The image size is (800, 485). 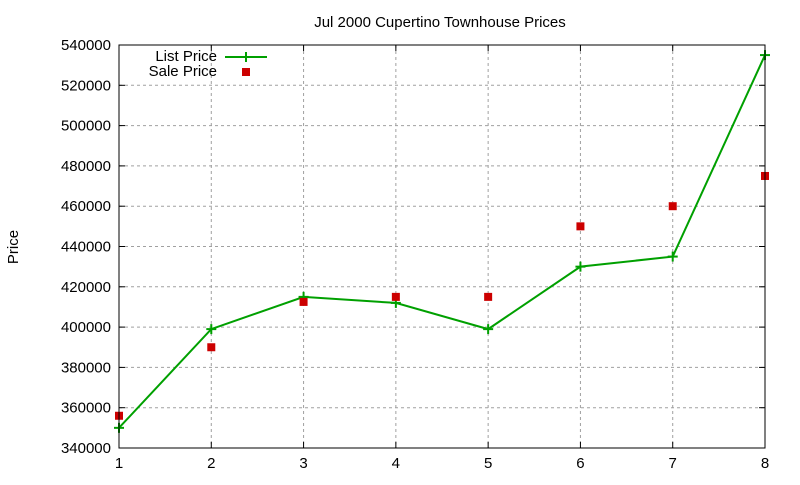 I want to click on legend-label-list-price: List Price, so click(x=186, y=56).